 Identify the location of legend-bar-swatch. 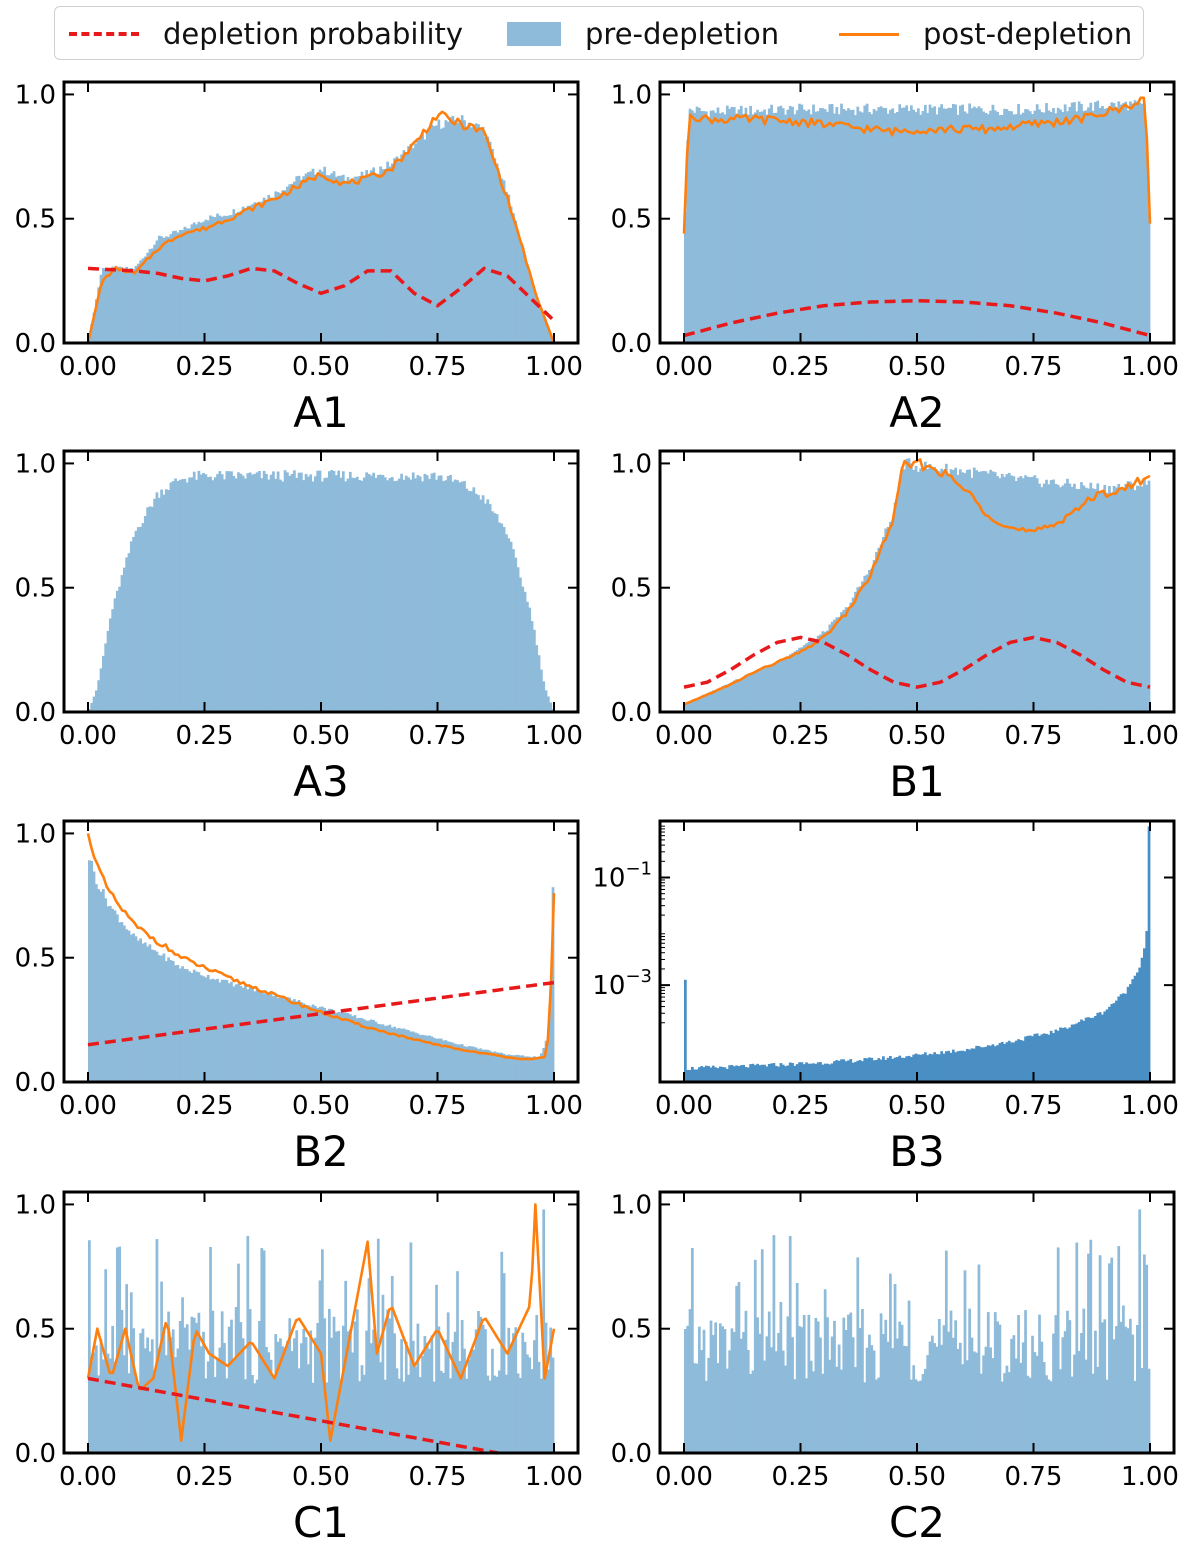
(534, 34).